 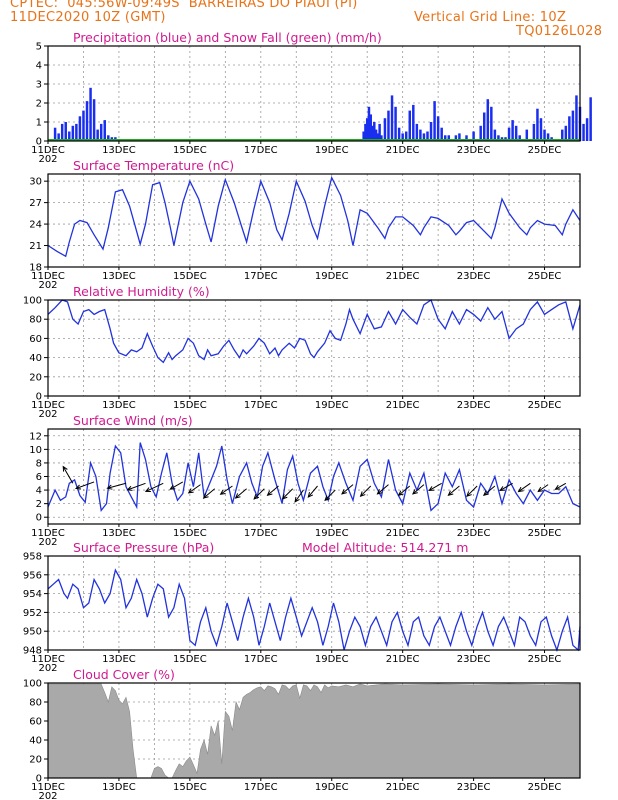 I want to click on y-tick-label: 24, so click(x=35, y=225).